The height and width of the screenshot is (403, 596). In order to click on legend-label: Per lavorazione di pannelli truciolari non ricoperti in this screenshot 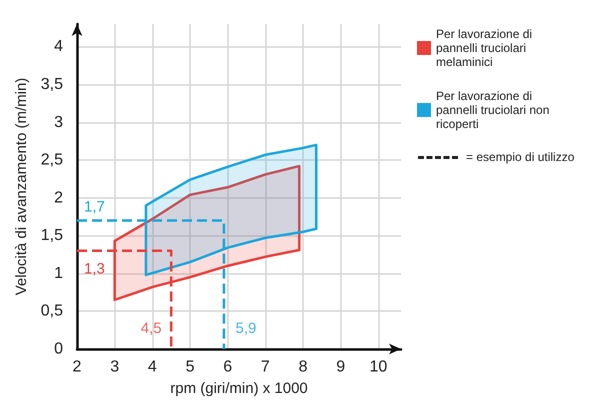, I will do `click(494, 110)`.